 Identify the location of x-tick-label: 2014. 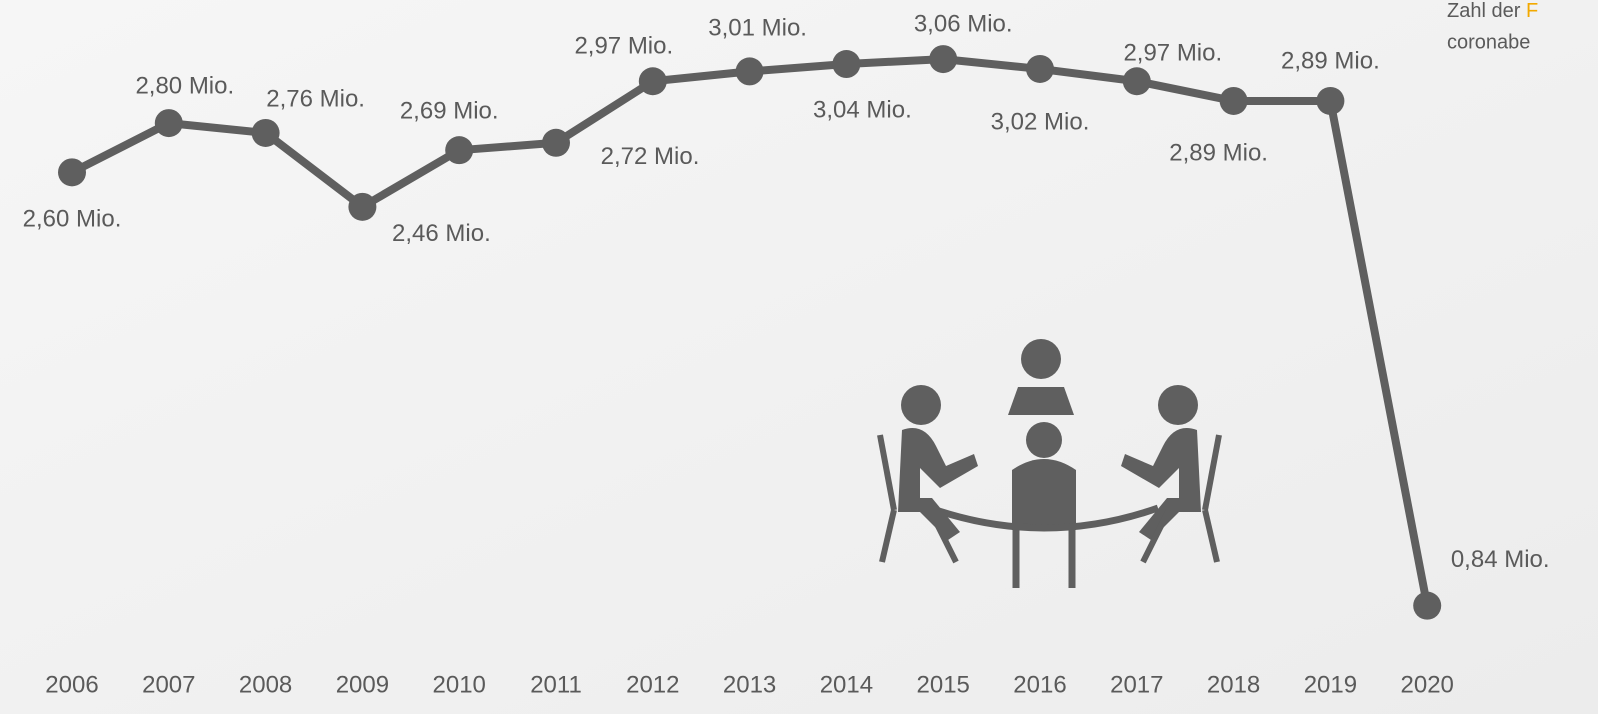
(846, 684).